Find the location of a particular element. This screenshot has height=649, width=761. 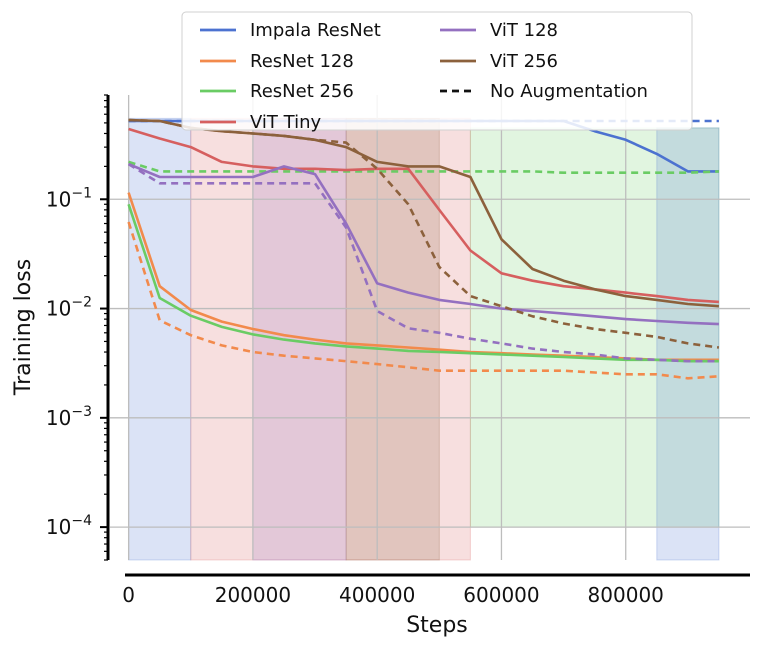

legend-label: ResNet 128 is located at coordinates (302, 61).